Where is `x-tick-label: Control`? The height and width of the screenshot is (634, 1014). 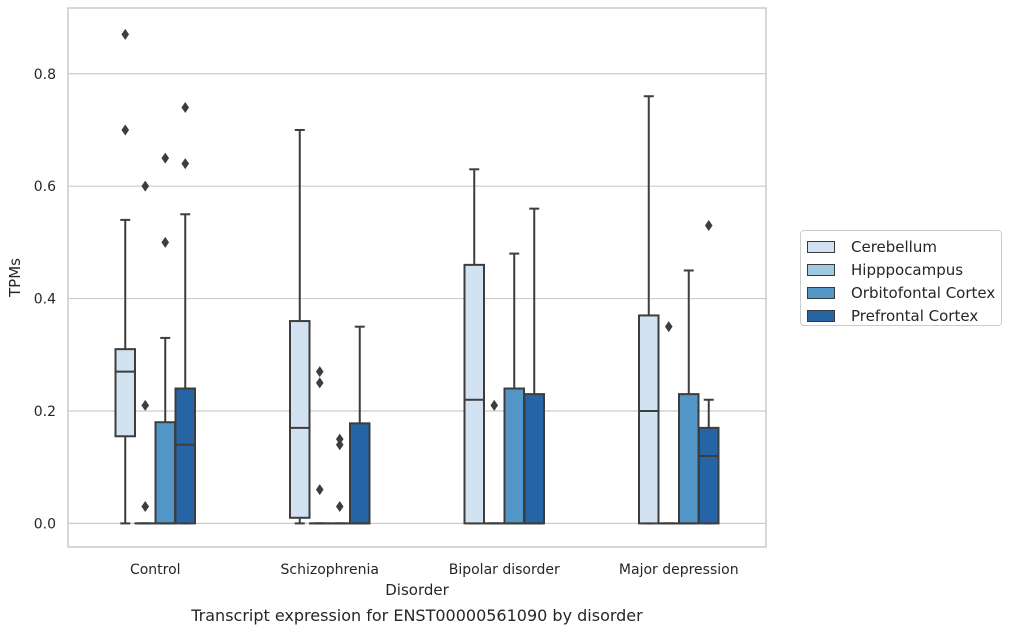 x-tick-label: Control is located at coordinates (155, 570).